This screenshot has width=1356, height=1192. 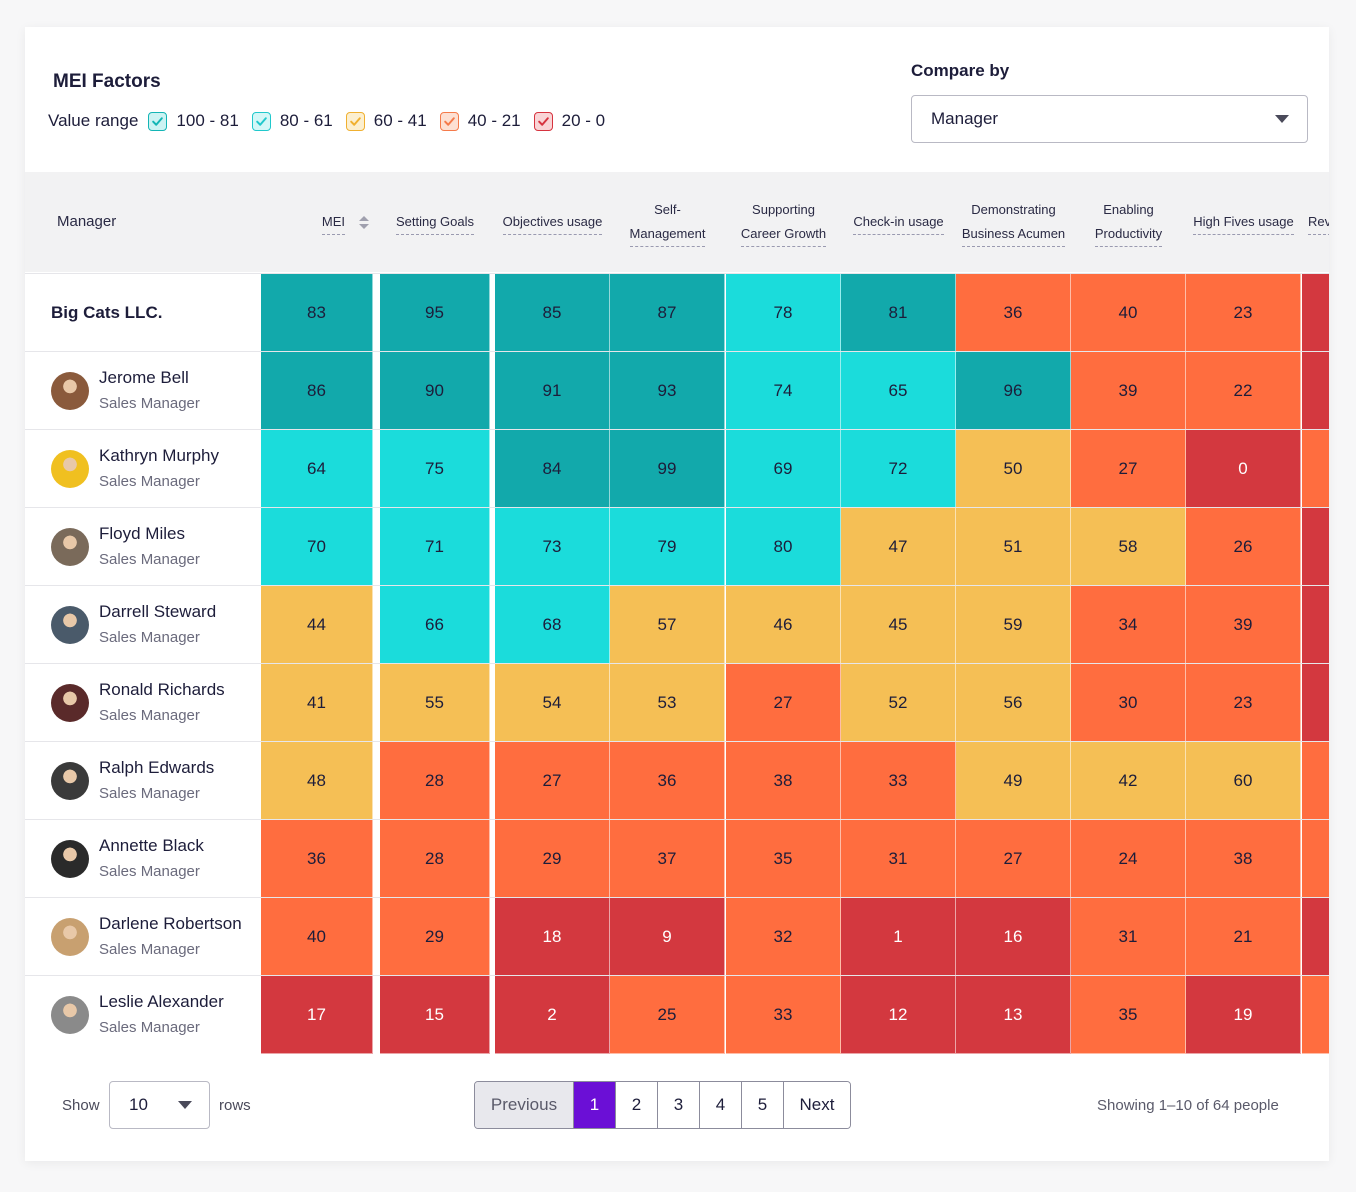 What do you see at coordinates (1128, 859) in the screenshot?
I see `score-cell: 24` at bounding box center [1128, 859].